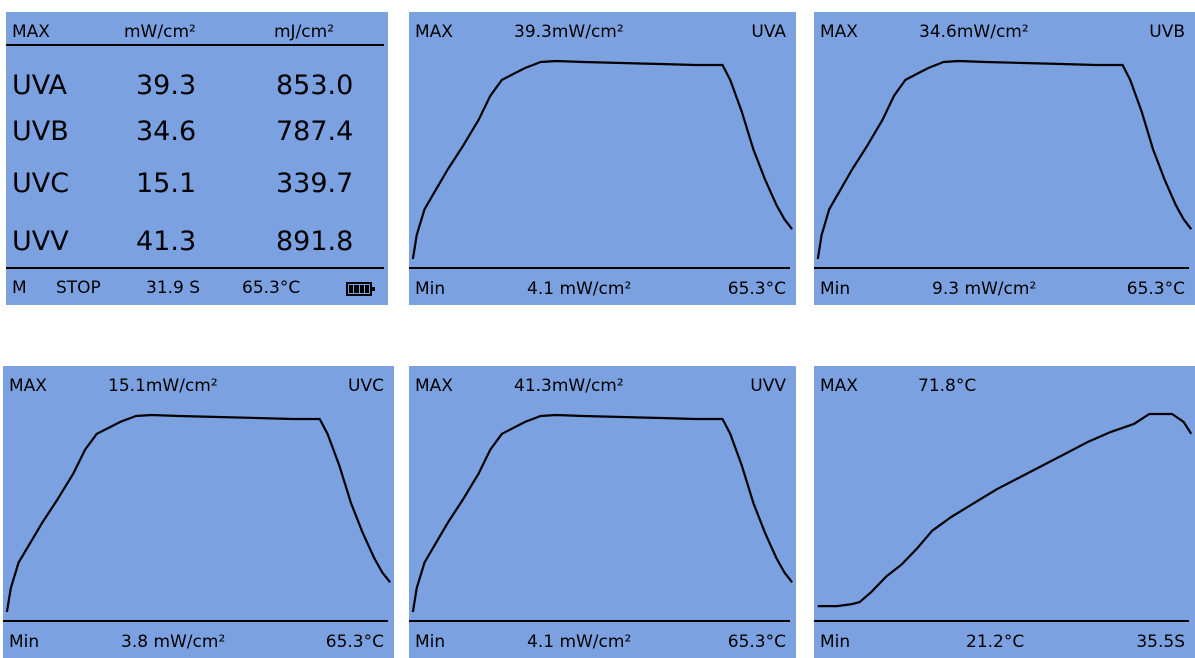 The image size is (1195, 658). Describe the element at coordinates (41, 183) in the screenshot. I see `row-band-label: UVC` at that location.